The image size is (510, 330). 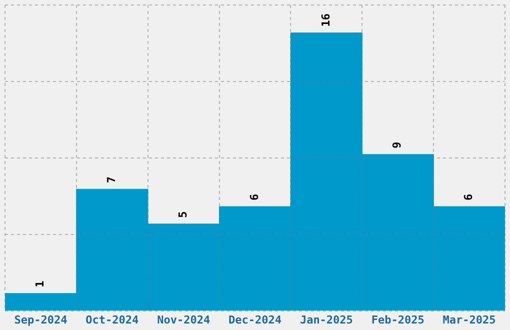 What do you see at coordinates (397, 145) in the screenshot?
I see `data-label: 9` at bounding box center [397, 145].